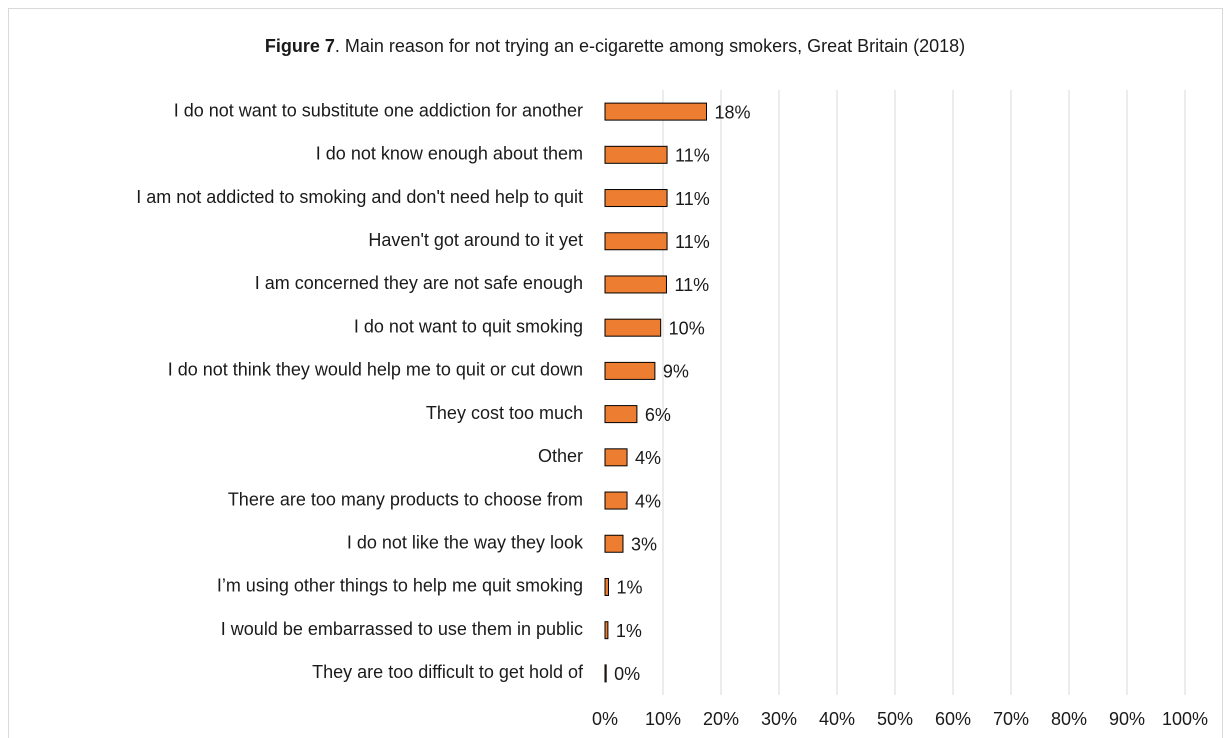  What do you see at coordinates (644, 545) in the screenshot?
I see `data-label: 3%` at bounding box center [644, 545].